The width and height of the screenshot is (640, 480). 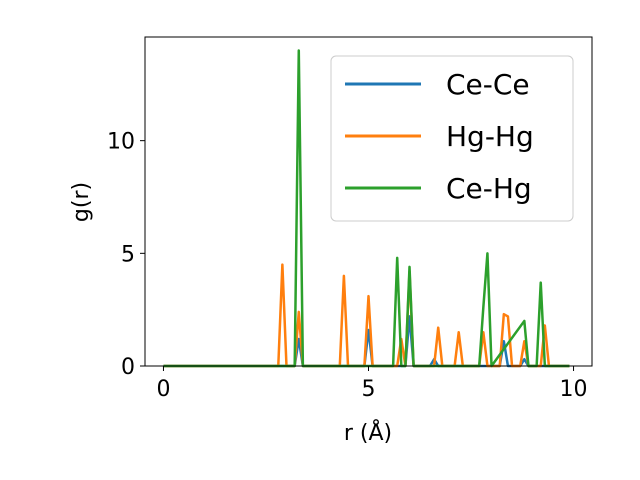 I want to click on legend-label-ce-hg: Ce-Hg, so click(x=489, y=188).